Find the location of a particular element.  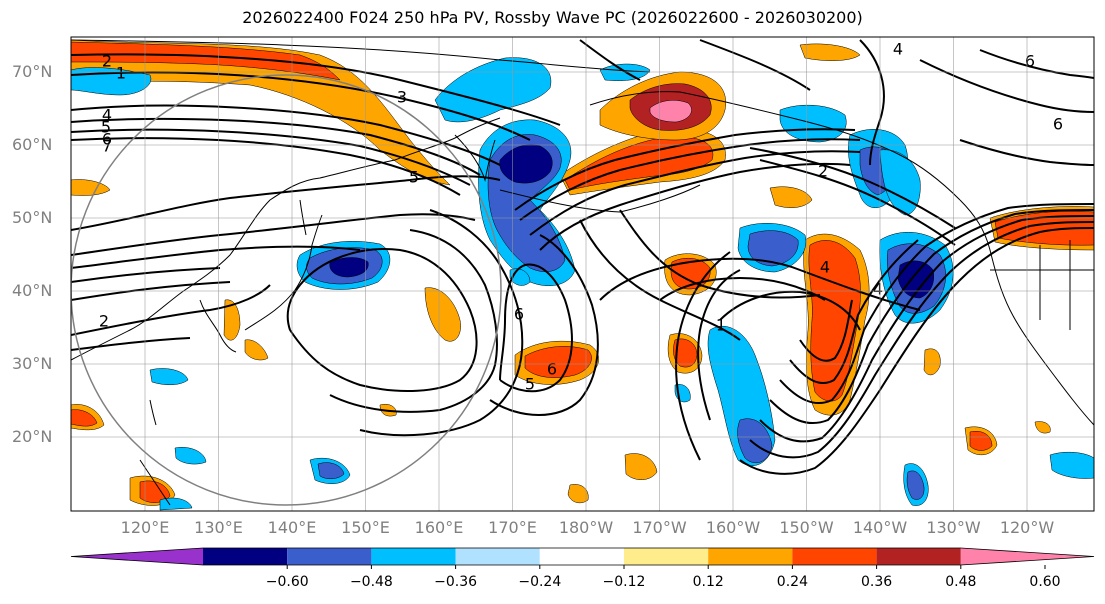

longitude-label: 120°E is located at coordinates (145, 527).